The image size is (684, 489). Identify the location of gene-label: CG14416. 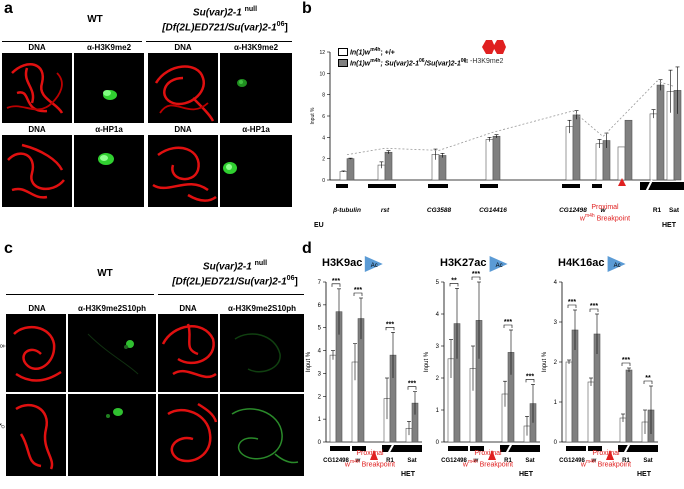
(493, 210).